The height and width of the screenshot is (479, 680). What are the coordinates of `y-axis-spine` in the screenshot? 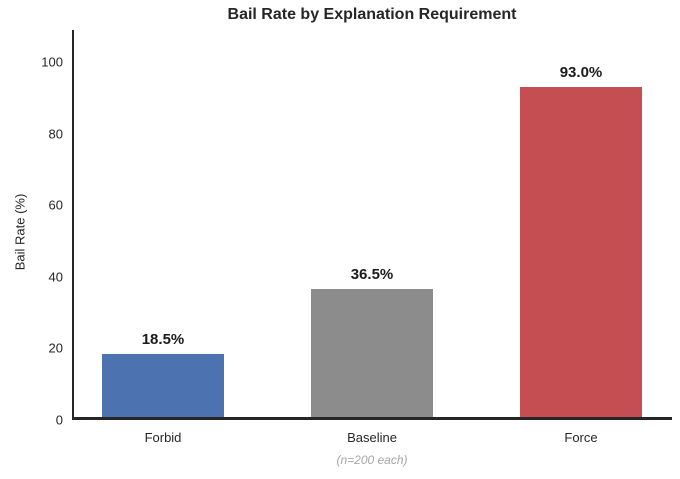 It's located at (73, 225).